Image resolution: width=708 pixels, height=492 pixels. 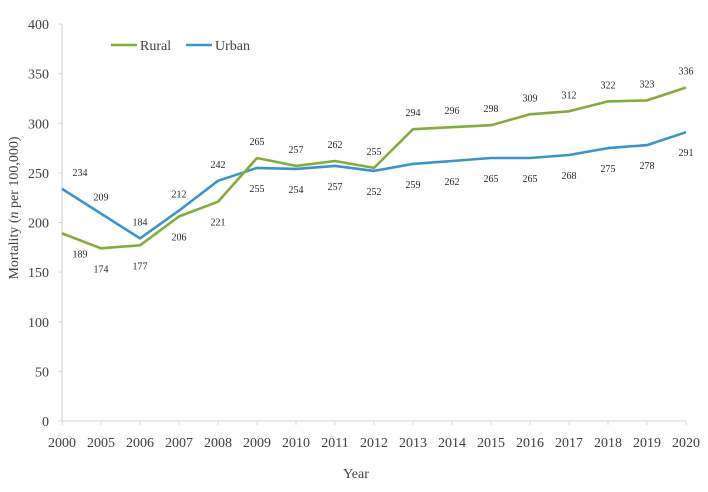 What do you see at coordinates (569, 443) in the screenshot?
I see `x-tick-label: 2017` at bounding box center [569, 443].